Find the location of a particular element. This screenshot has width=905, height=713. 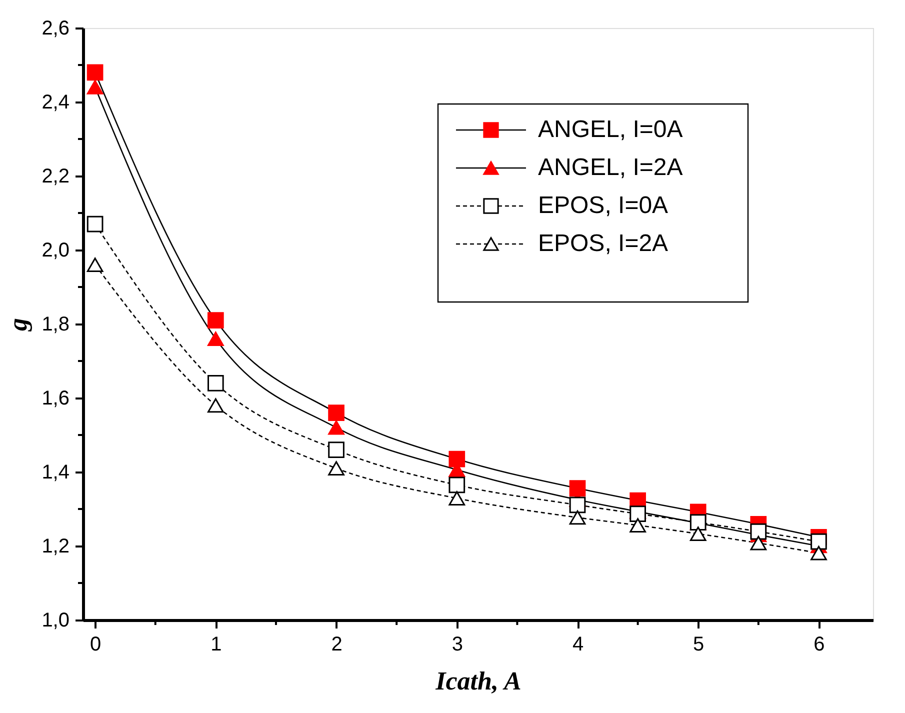

x-tick-label: 5 is located at coordinates (698, 645).